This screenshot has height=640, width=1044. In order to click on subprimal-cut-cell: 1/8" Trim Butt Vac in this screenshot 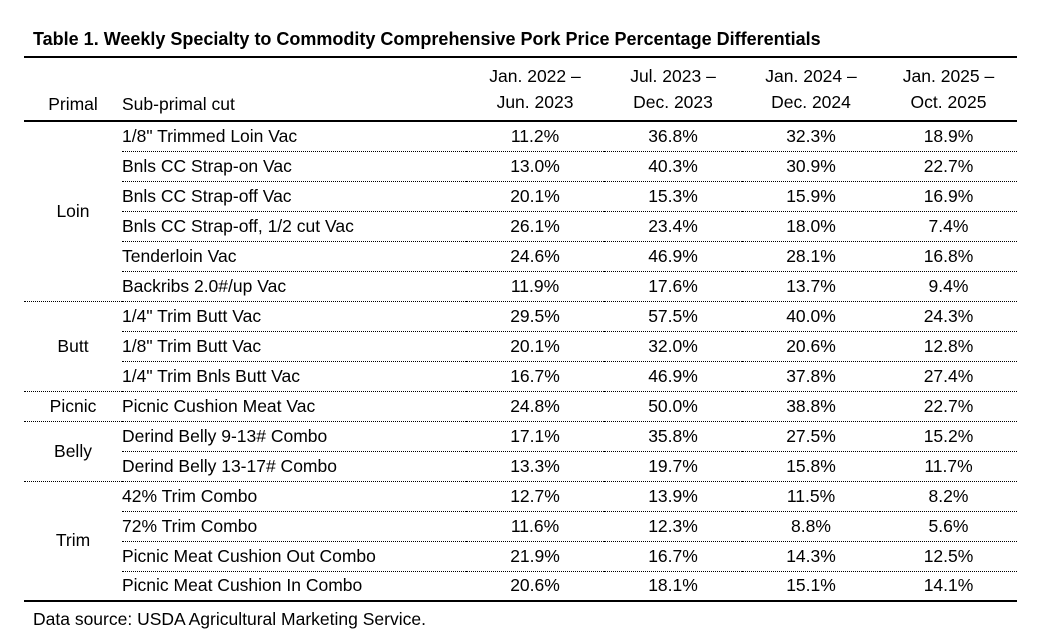, I will do `click(294, 346)`.